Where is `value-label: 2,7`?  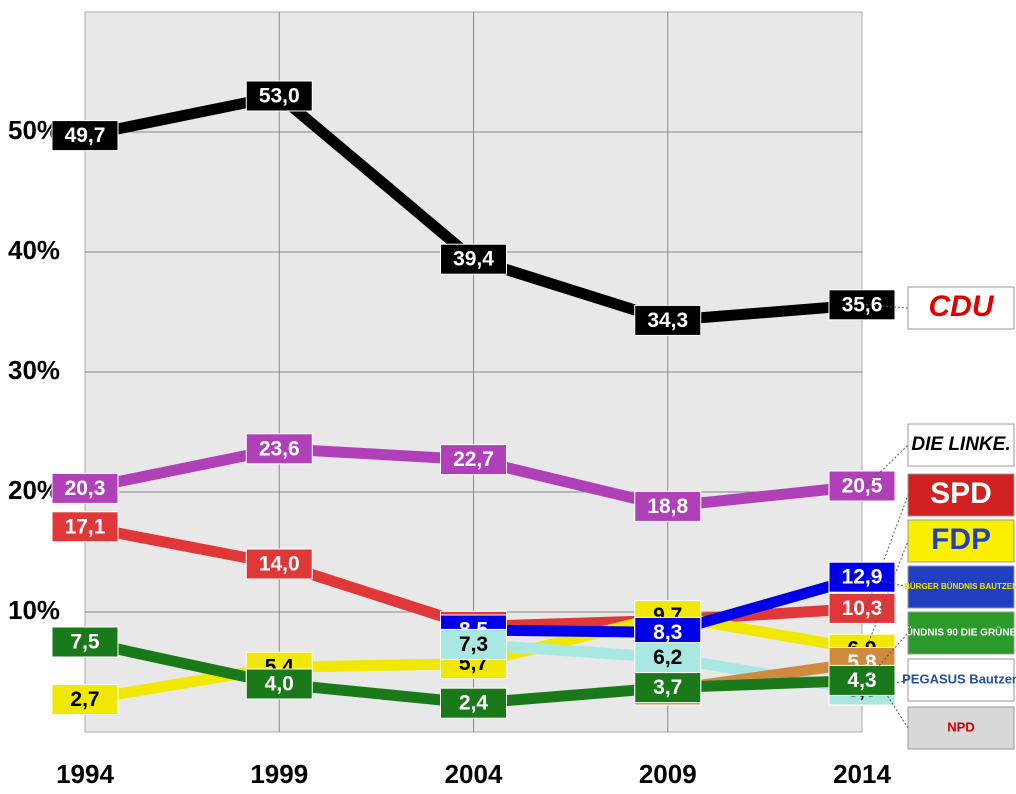 value-label: 2,7 is located at coordinates (85, 700).